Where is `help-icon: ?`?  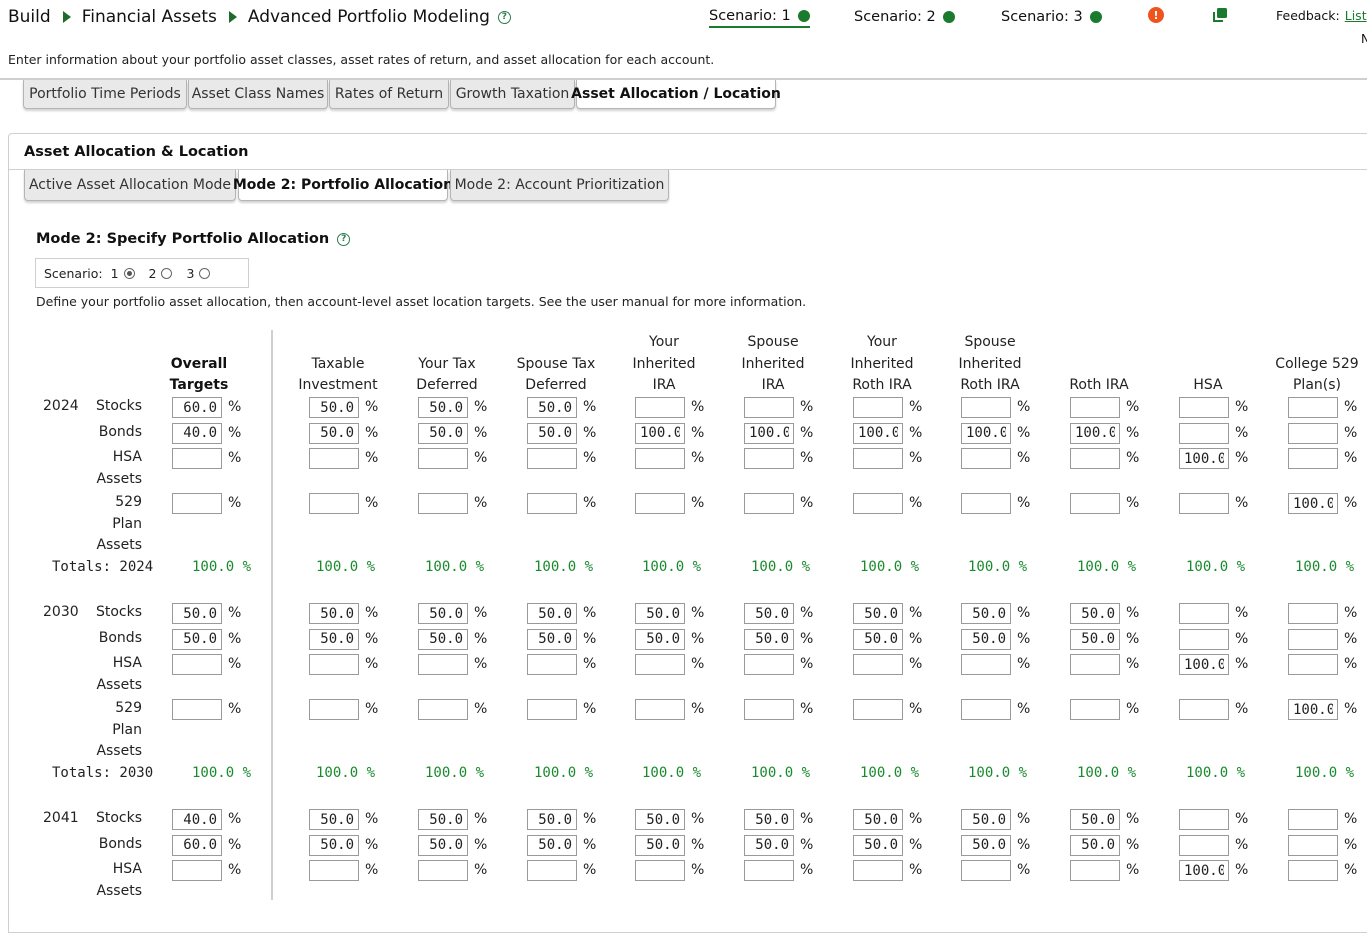 help-icon: ? is located at coordinates (504, 17).